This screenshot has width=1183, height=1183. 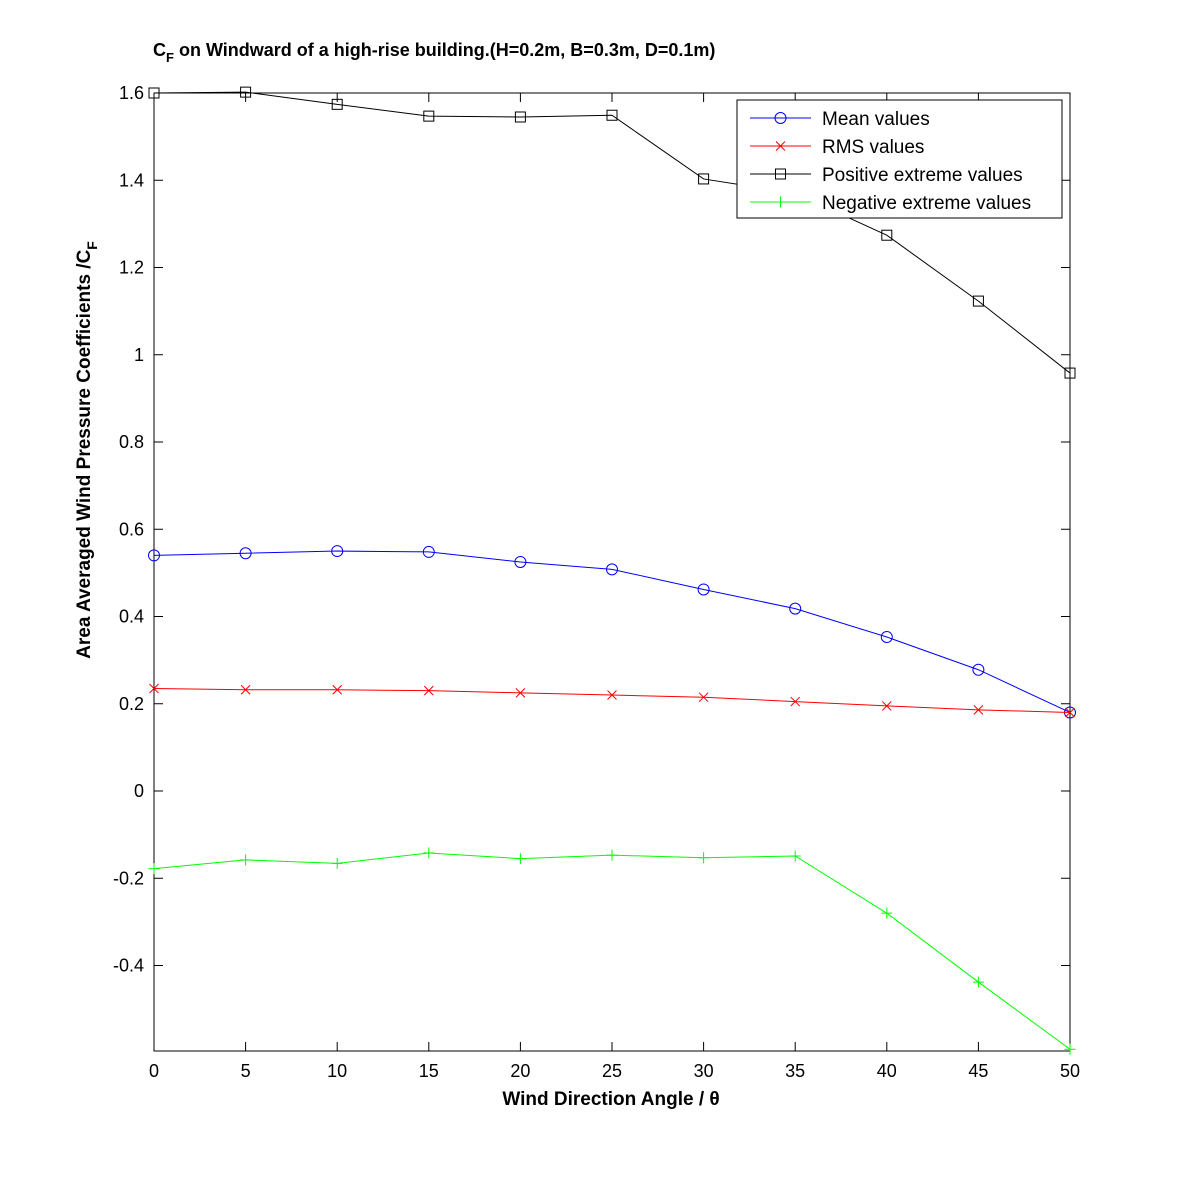 What do you see at coordinates (246, 1071) in the screenshot?
I see `x-tick-label: 5` at bounding box center [246, 1071].